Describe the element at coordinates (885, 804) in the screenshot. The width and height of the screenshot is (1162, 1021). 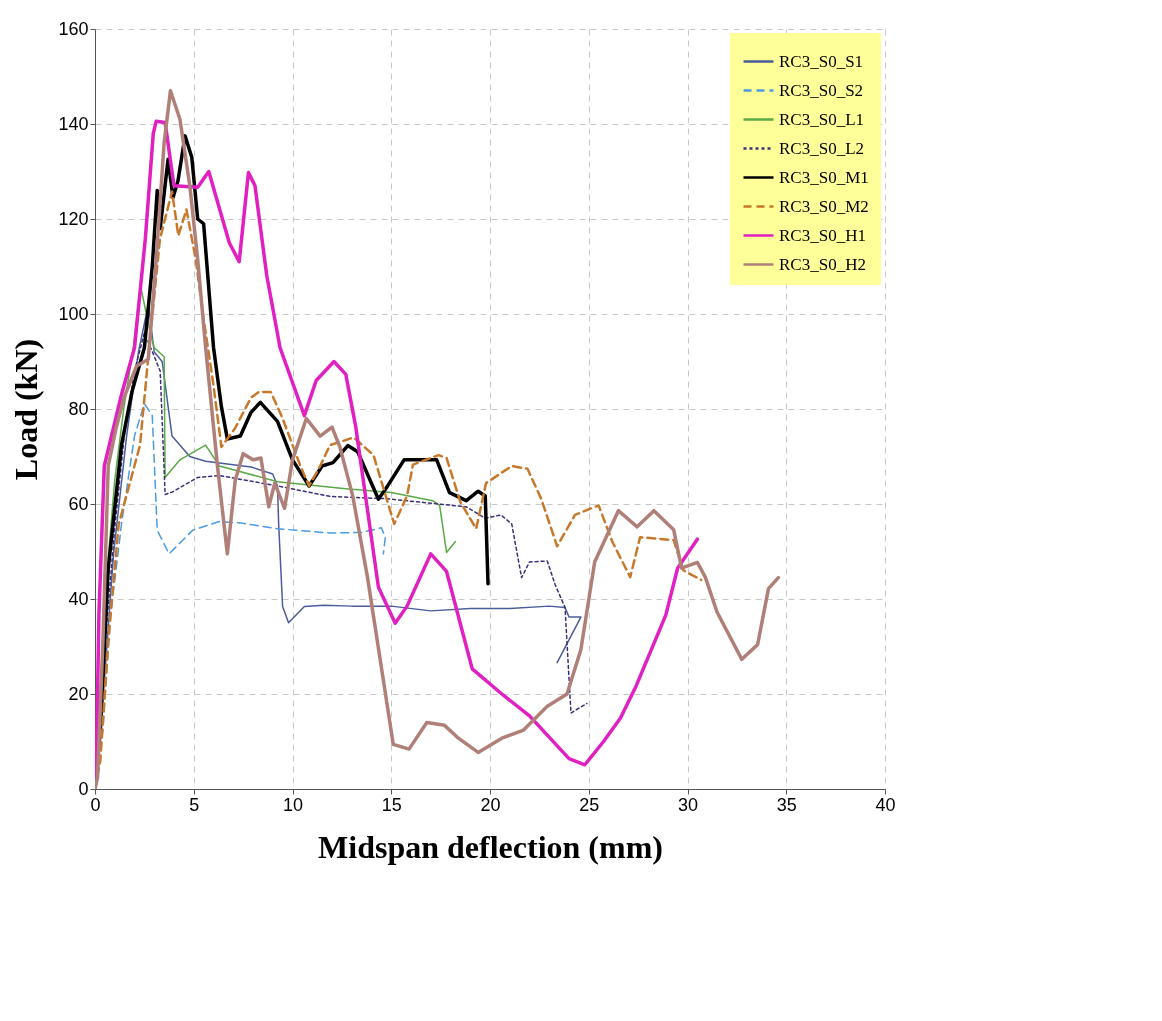
I see `x-tick-label: 40` at that location.